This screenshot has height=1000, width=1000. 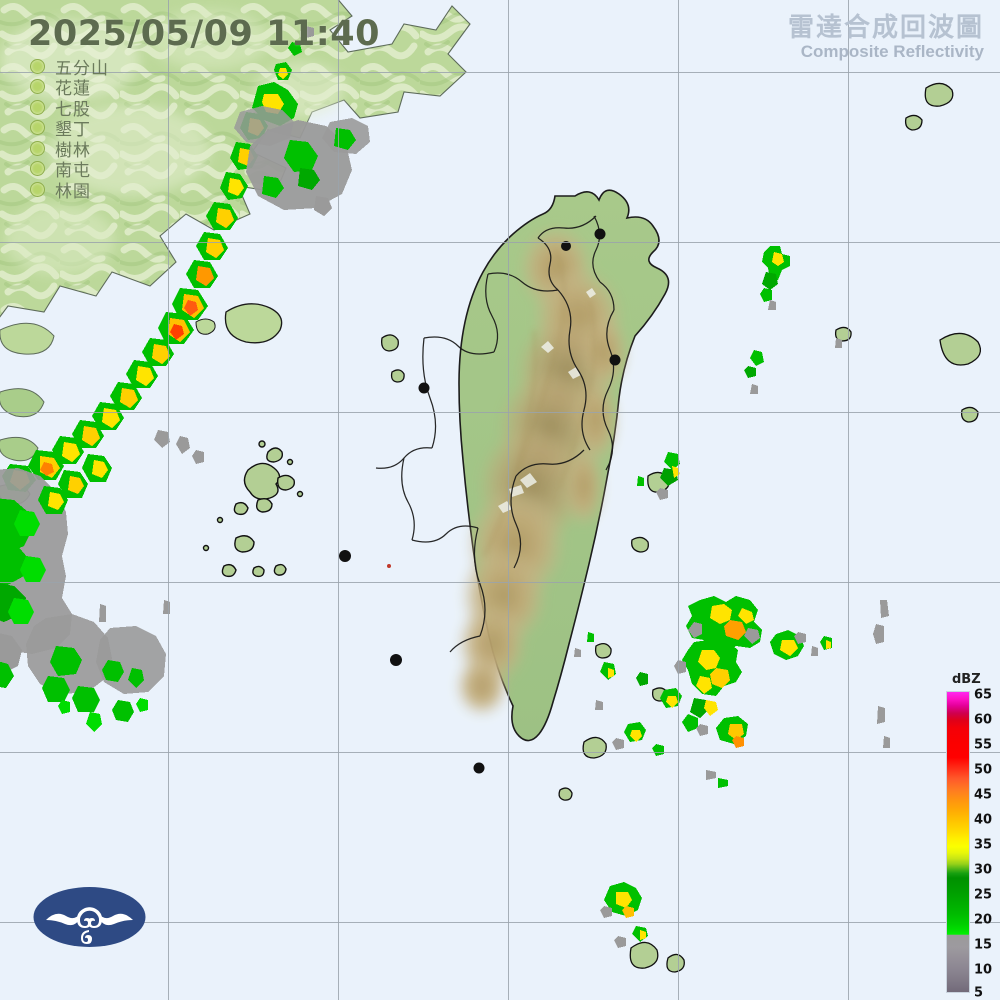 I want to click on station-row: 南屯, so click(x=69, y=170).